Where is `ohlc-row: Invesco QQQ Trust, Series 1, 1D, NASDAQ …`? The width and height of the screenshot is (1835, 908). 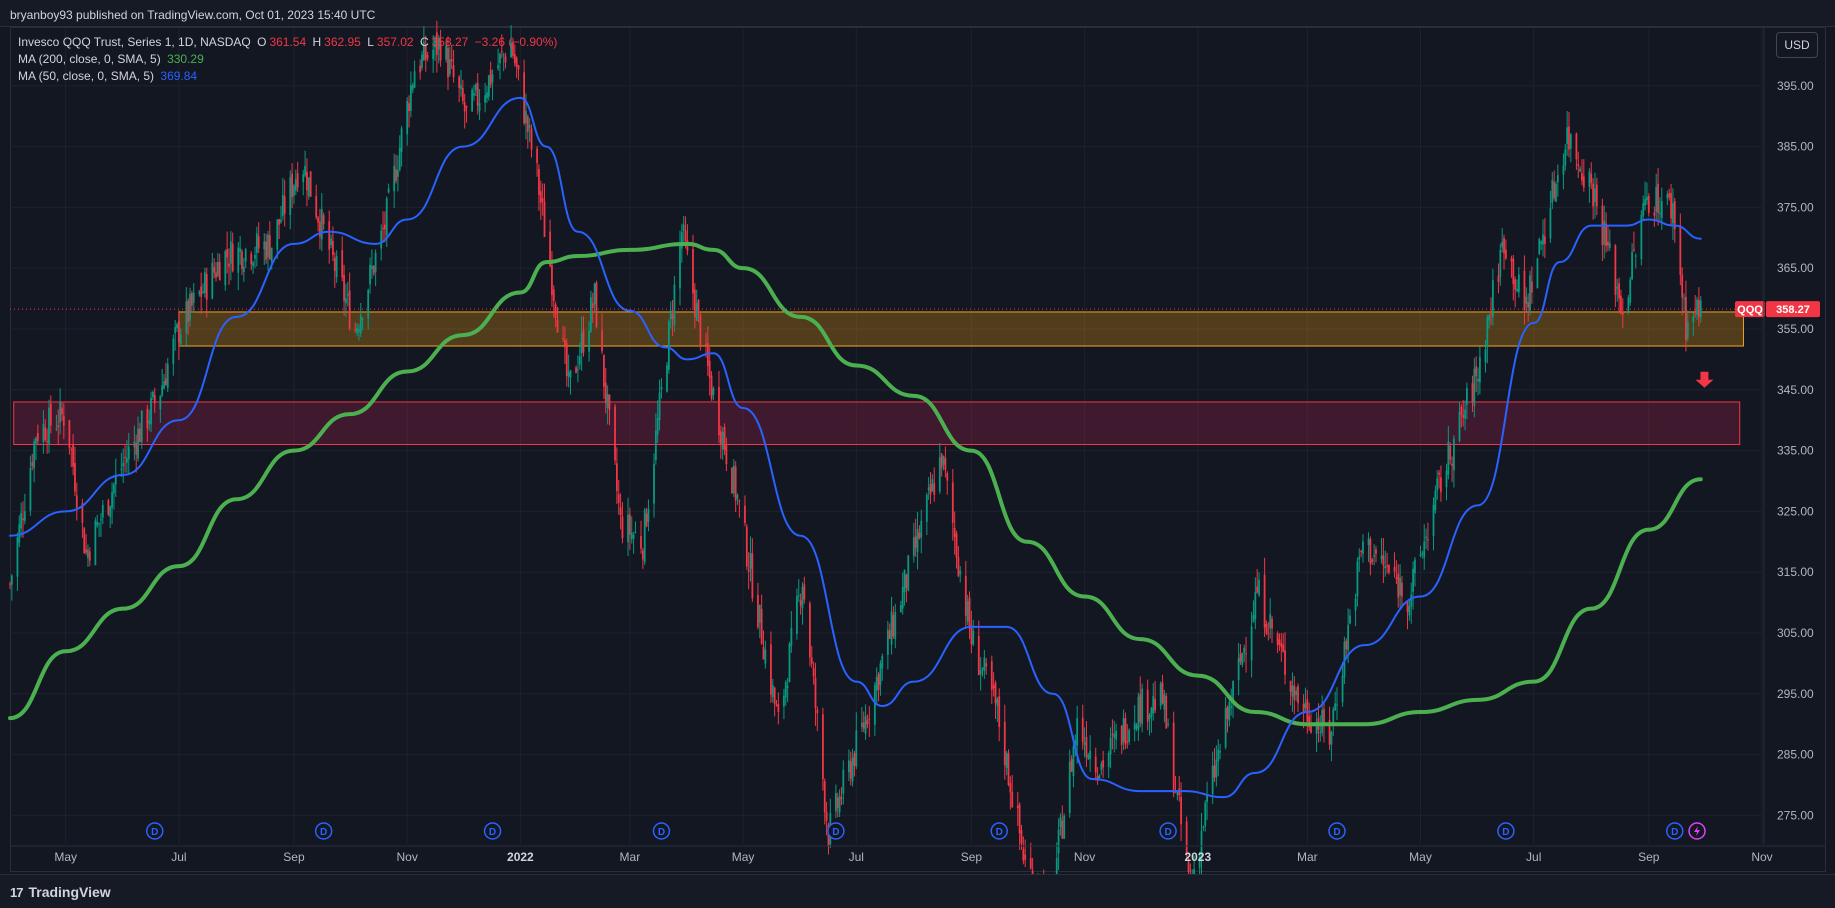
ohlc-row: Invesco QQQ Trust, Series 1, 1D, NASDAQ … is located at coordinates (289, 42).